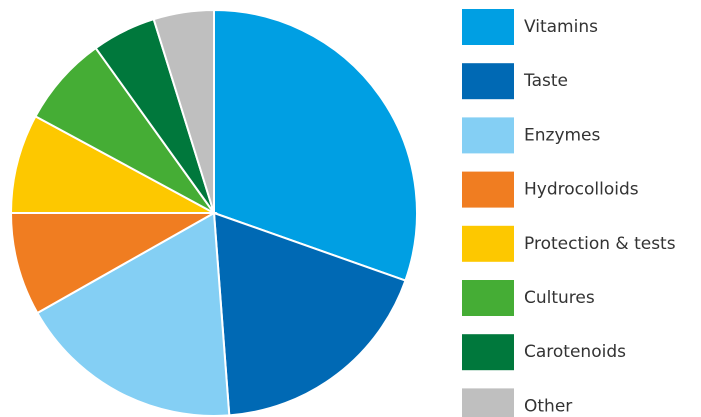 This screenshot has height=417, width=701. I want to click on legend-label: Carotenoids, so click(575, 352).